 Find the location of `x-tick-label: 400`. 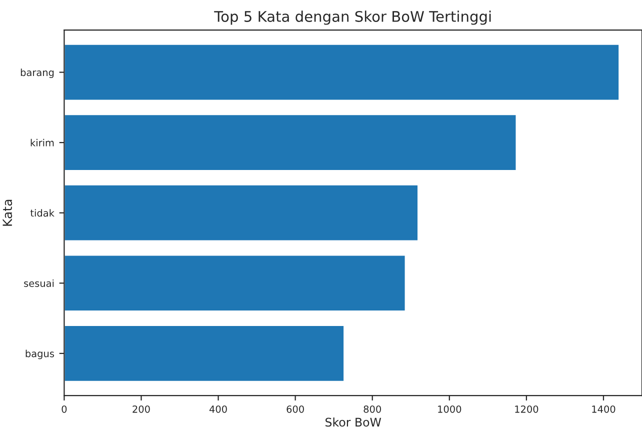

x-tick-label: 400 is located at coordinates (218, 409).